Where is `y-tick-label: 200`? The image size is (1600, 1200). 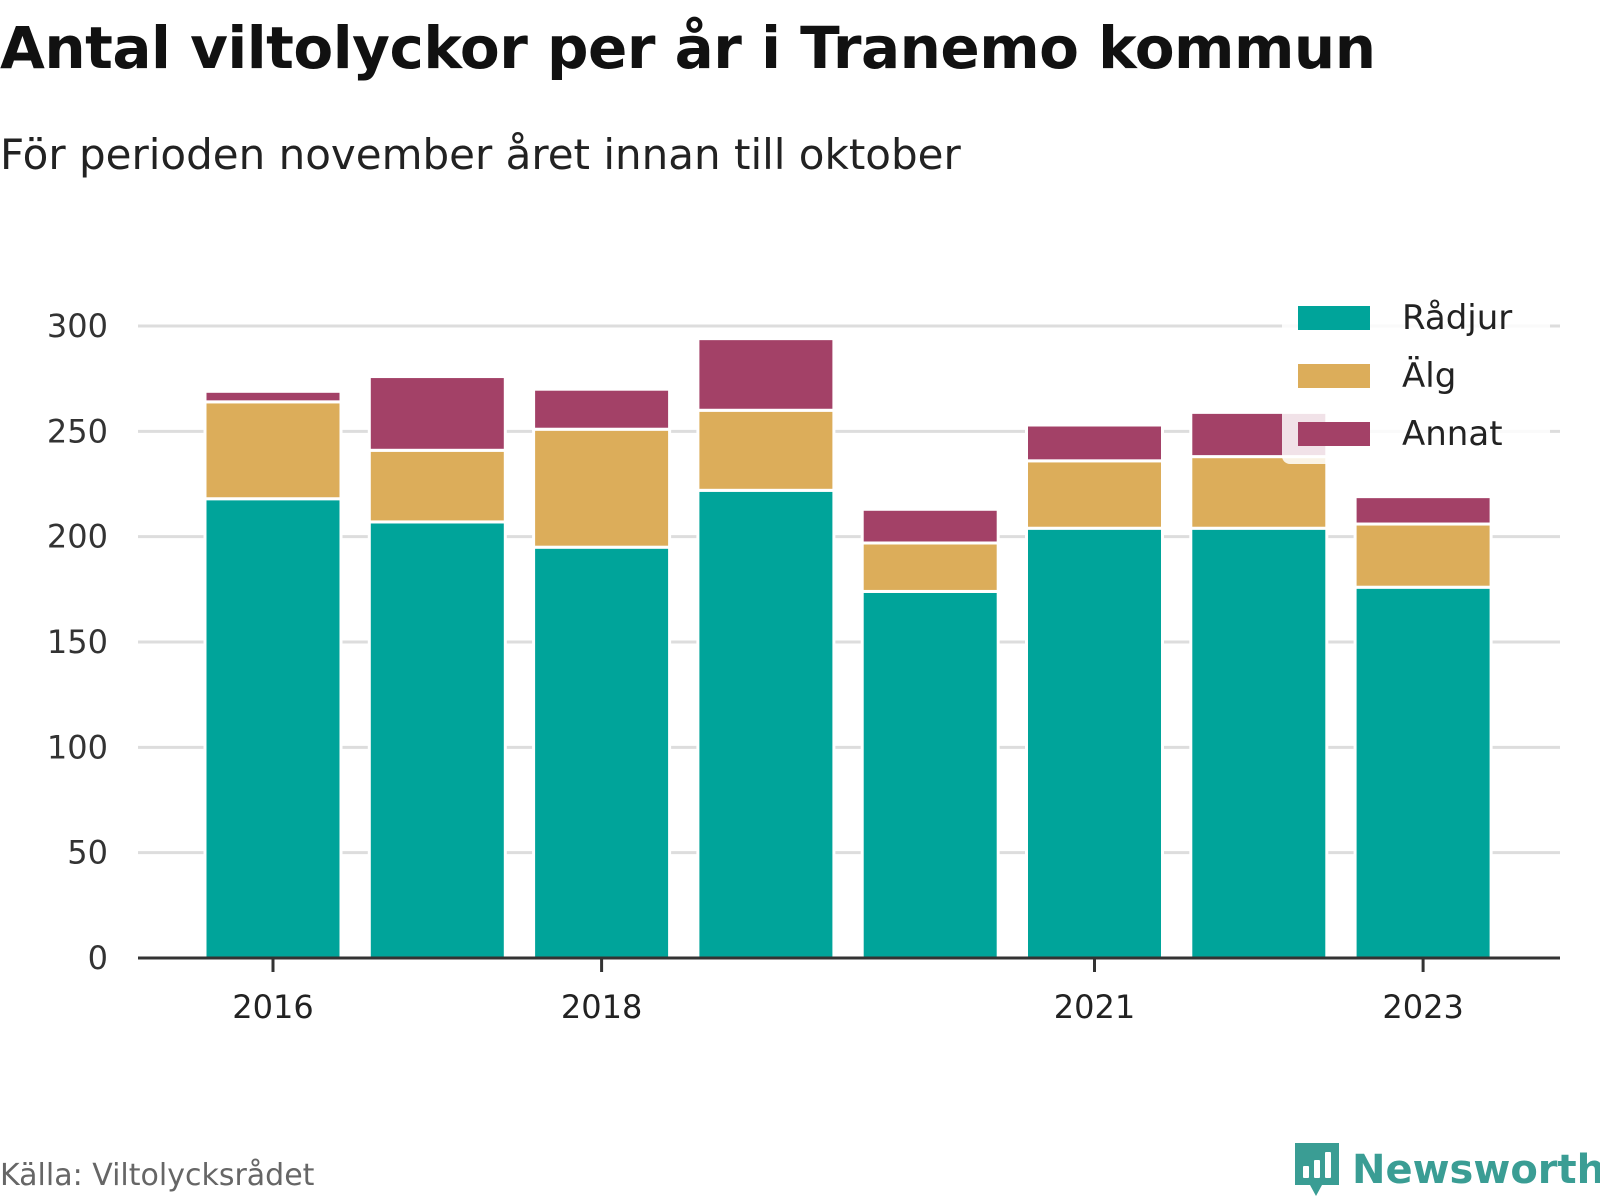
y-tick-label: 200 is located at coordinates (77, 537).